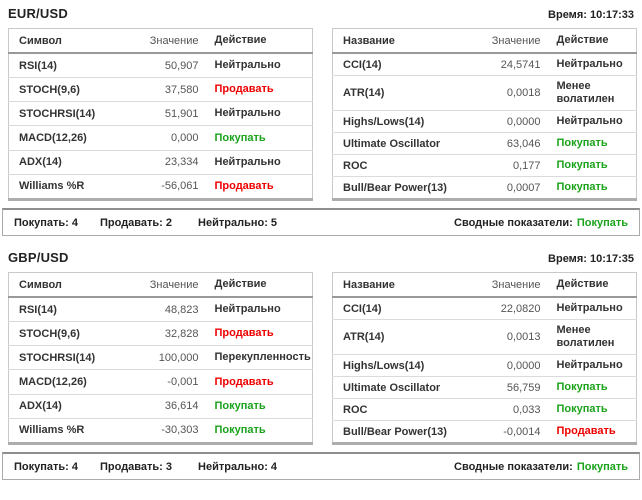 Image resolution: width=642 pixels, height=500 pixels. What do you see at coordinates (49, 89) in the screenshot?
I see `indicator-name: STOCH(9,6)` at bounding box center [49, 89].